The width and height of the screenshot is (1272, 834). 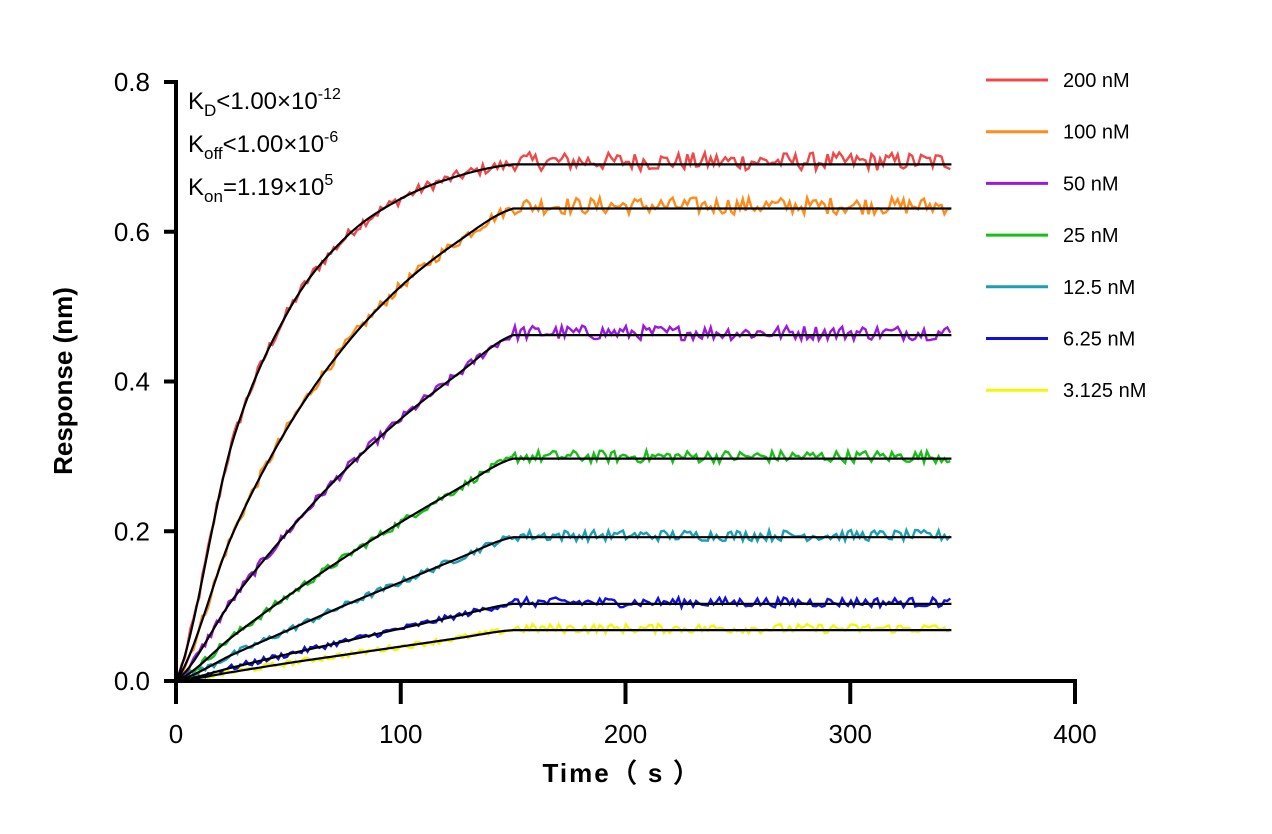 What do you see at coordinates (132, 531) in the screenshot?
I see `y-tick-label: 0.2` at bounding box center [132, 531].